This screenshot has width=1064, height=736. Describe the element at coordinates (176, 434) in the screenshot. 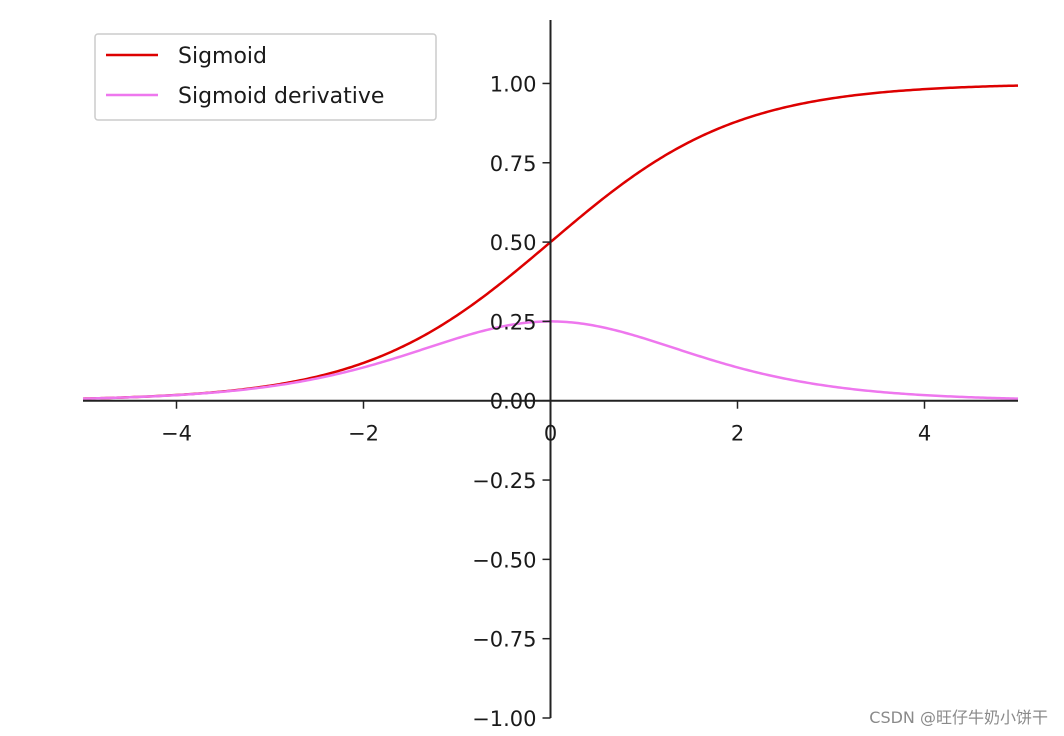

I see `x-tick-label: −4` at that location.